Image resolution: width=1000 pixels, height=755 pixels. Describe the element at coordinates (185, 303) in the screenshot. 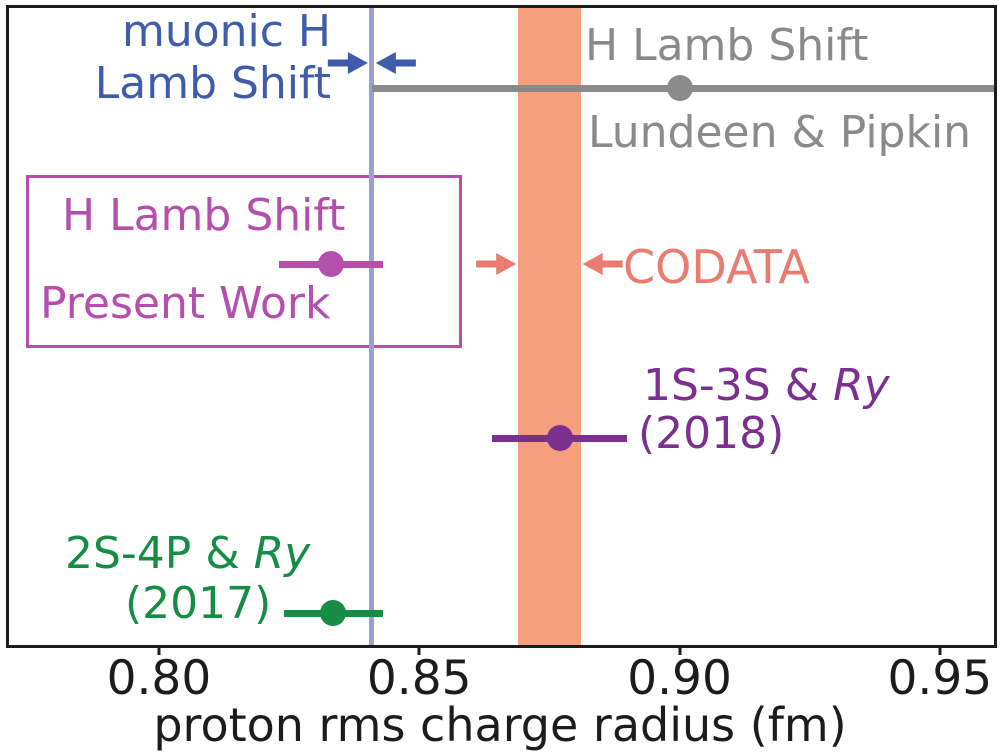

I see `label-present-work: Present Work` at that location.